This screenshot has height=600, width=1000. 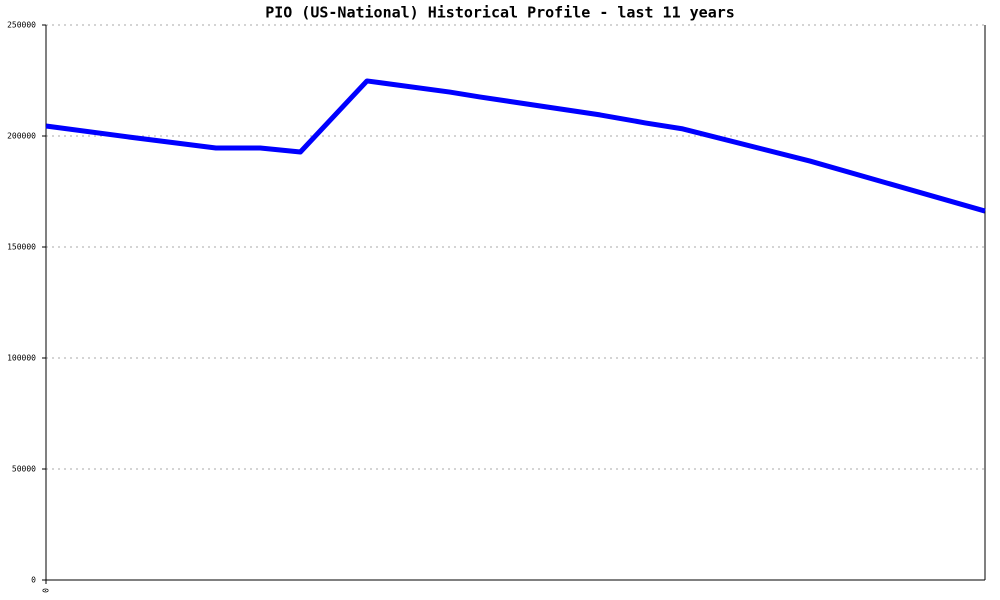 I want to click on y-tick-label: 250000, so click(x=21, y=25).